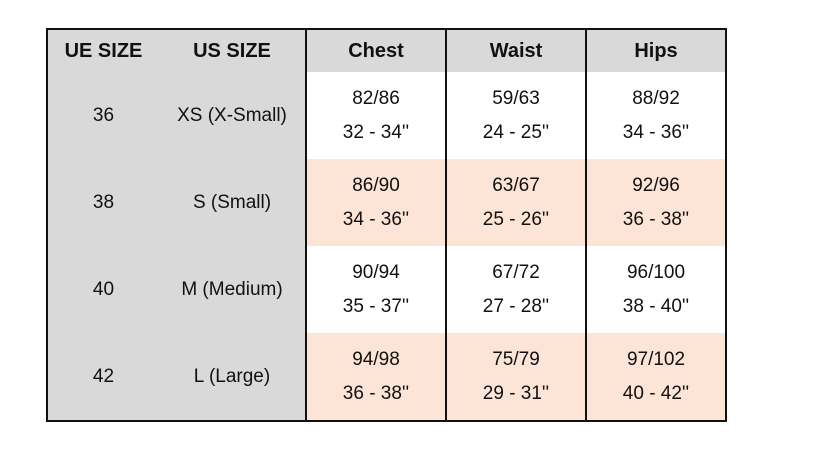  Describe the element at coordinates (656, 115) in the screenshot. I see `hips-cell: 88/92 34 - 36''` at that location.